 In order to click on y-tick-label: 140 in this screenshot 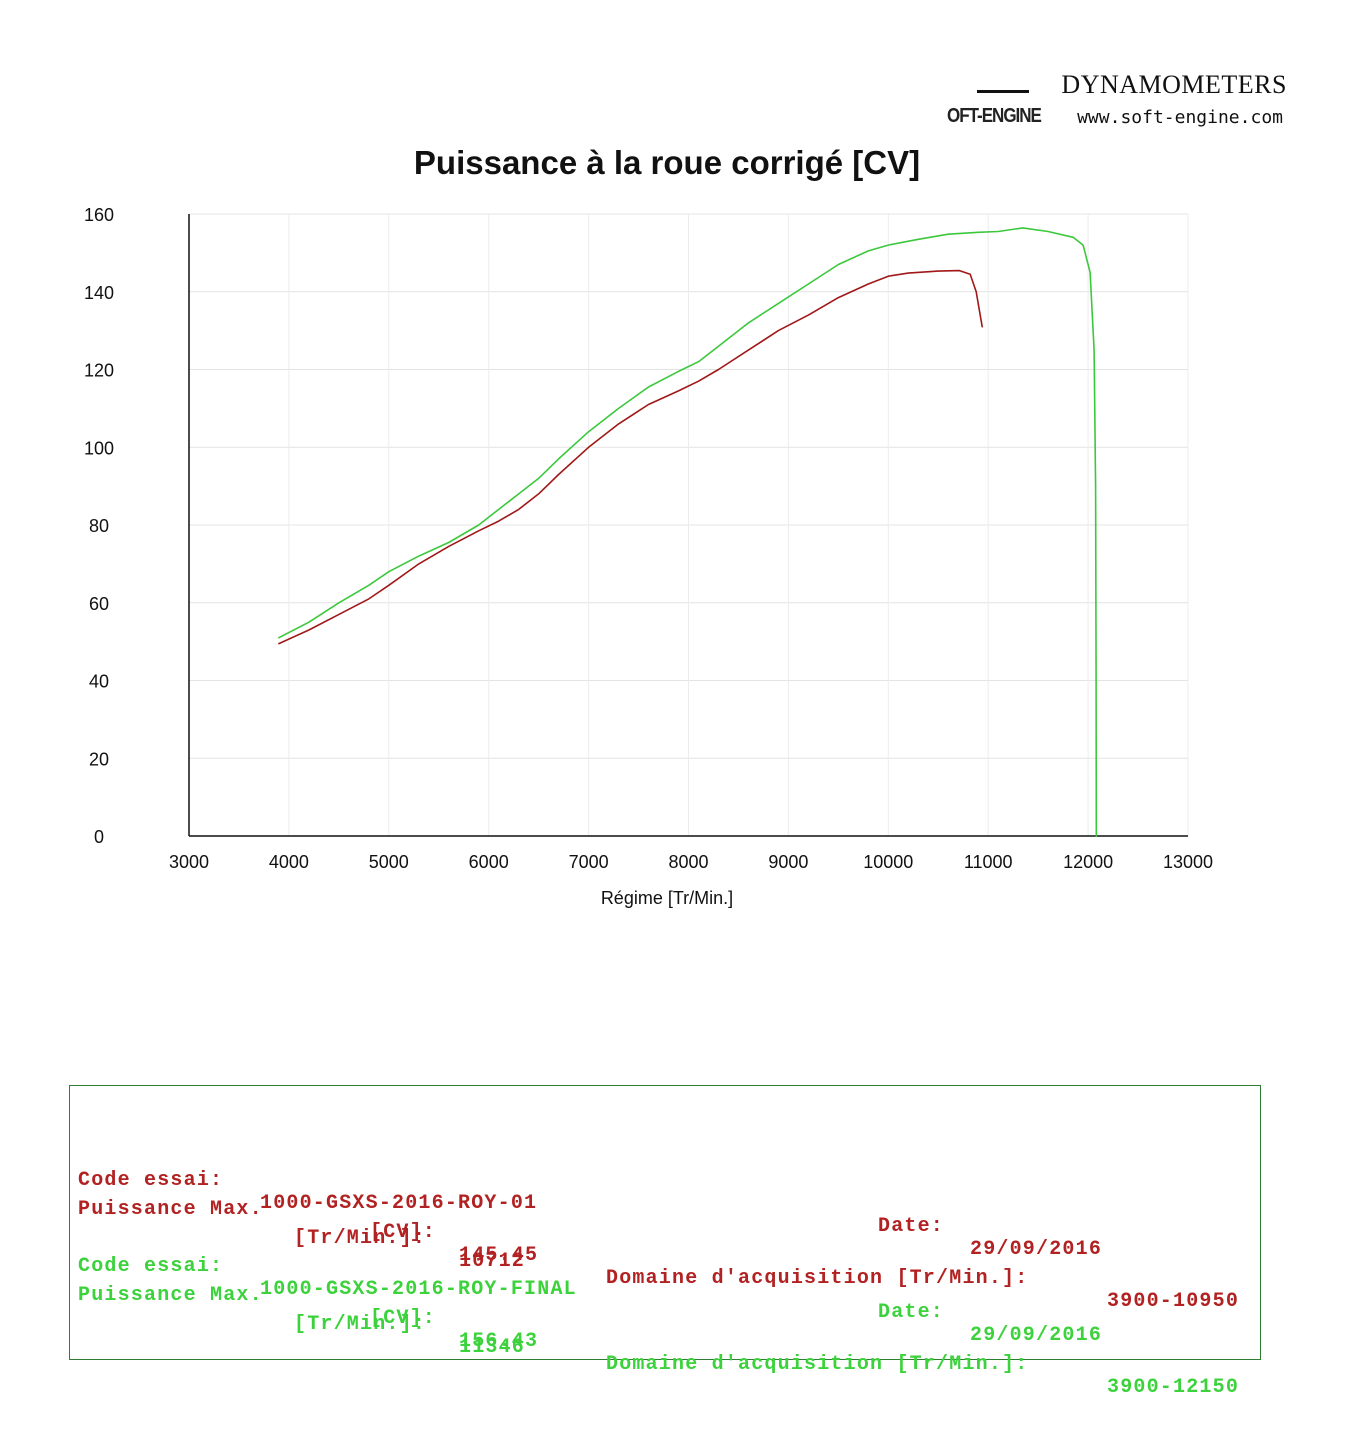, I will do `click(99, 293)`.